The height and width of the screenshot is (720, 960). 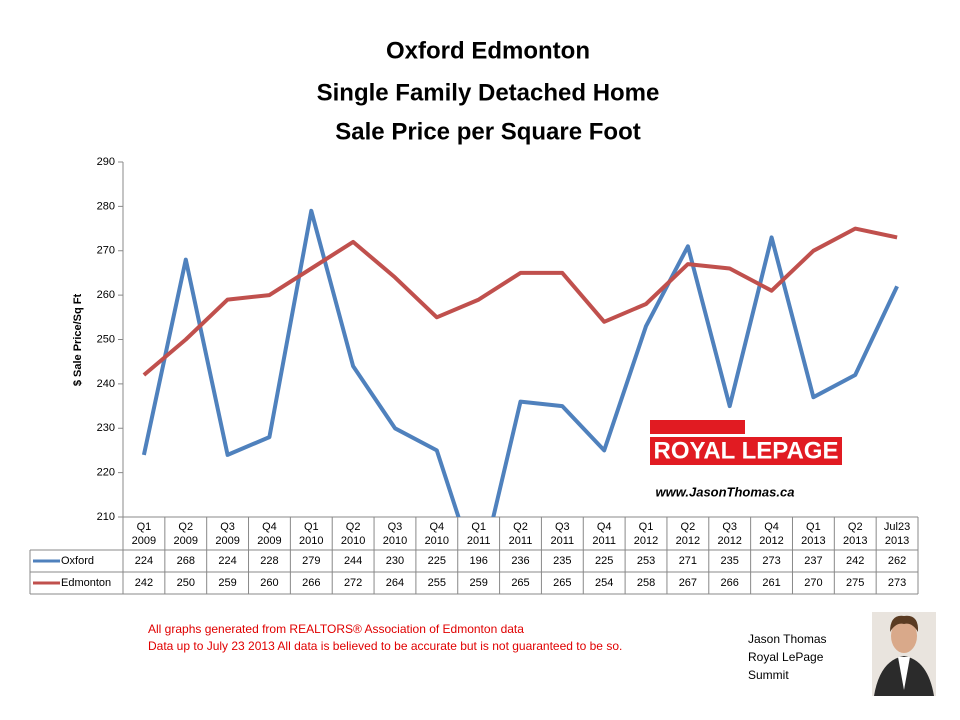 I want to click on chart-title: Oxford Edmonton, so click(x=488, y=50).